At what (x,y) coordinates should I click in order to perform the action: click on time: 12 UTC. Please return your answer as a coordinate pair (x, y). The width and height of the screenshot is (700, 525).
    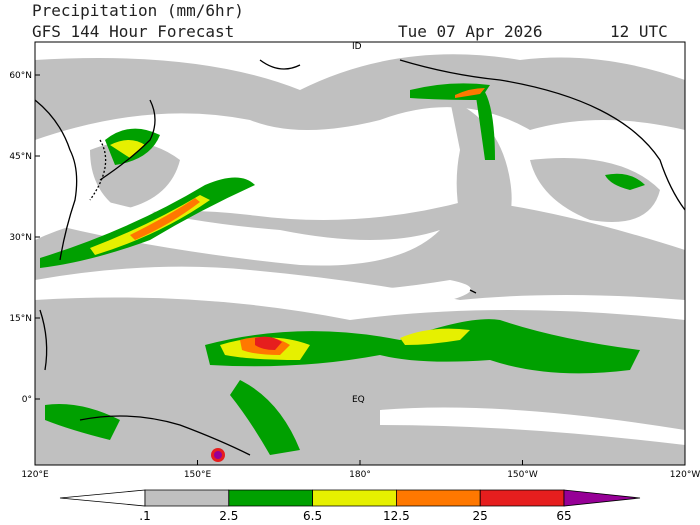
    Looking at the image, I should click on (639, 31).